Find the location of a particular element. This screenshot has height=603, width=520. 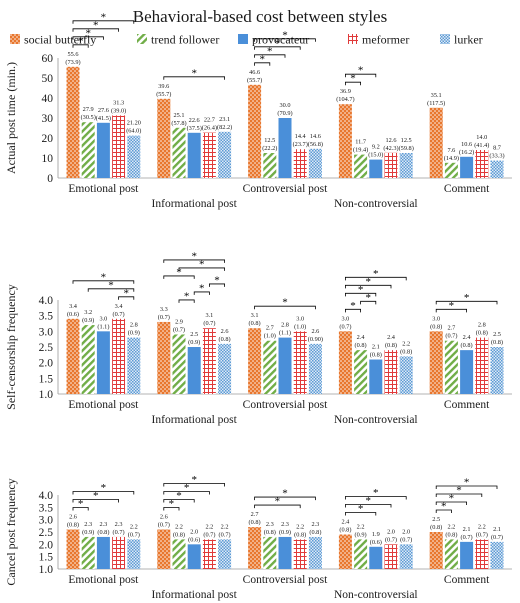

data-label-value: 14.6 is located at coordinates (315, 136).